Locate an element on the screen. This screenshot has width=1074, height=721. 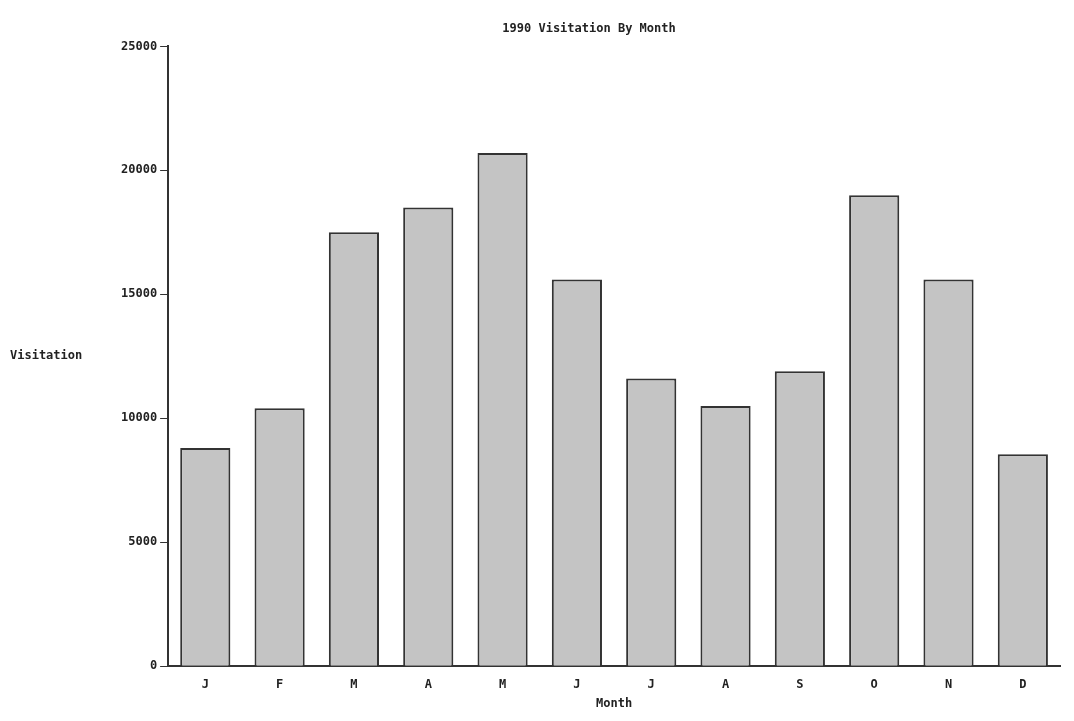
x-tick-label: F is located at coordinates (279, 683).